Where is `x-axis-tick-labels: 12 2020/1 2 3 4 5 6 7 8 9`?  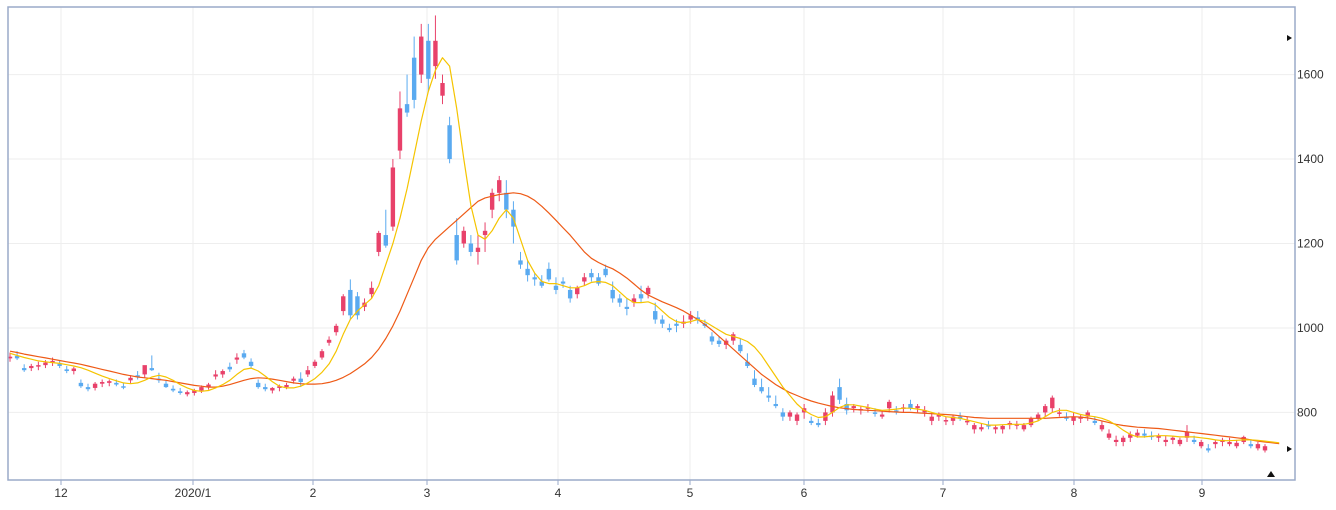 x-axis-tick-labels: 12 2020/1 2 3 4 5 6 7 8 9 is located at coordinates (630, 490).